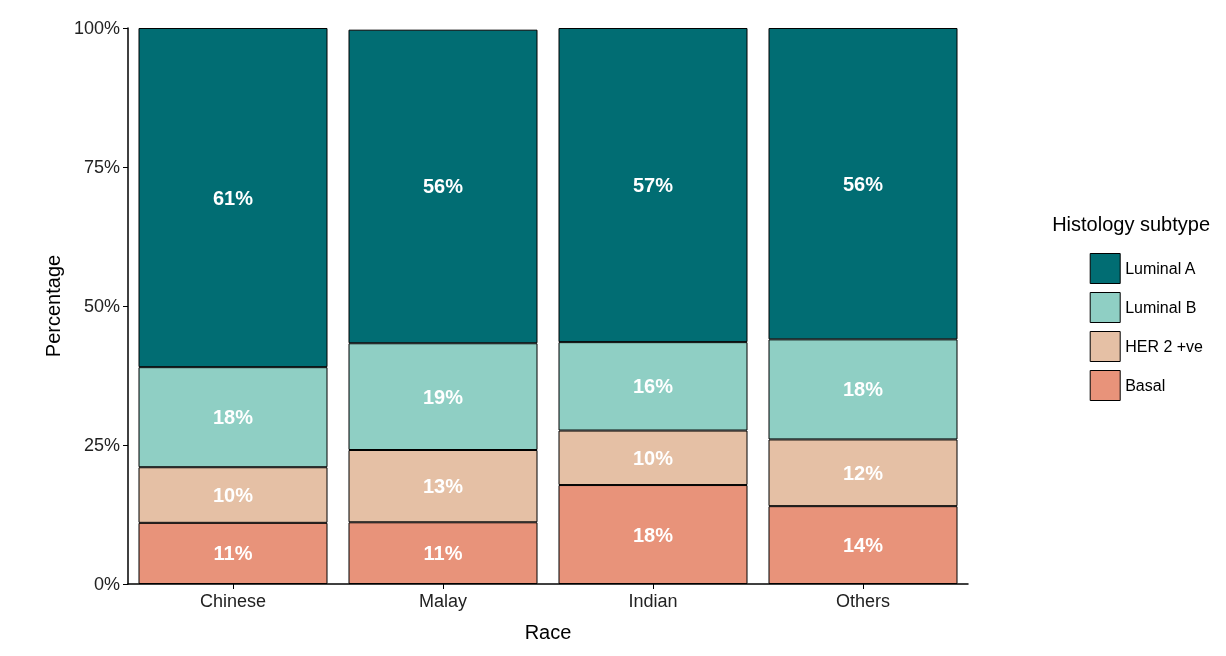 The image size is (1226, 656). I want to click on data-label: 61%, so click(233, 197).